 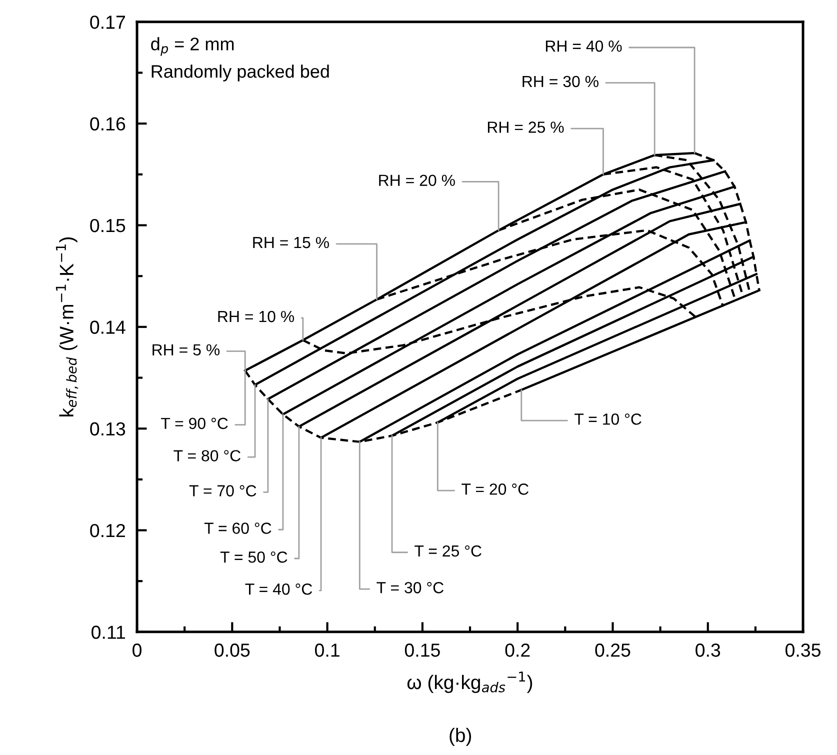 What do you see at coordinates (327, 650) in the screenshot?
I see `x-tick-label: 0.1` at bounding box center [327, 650].